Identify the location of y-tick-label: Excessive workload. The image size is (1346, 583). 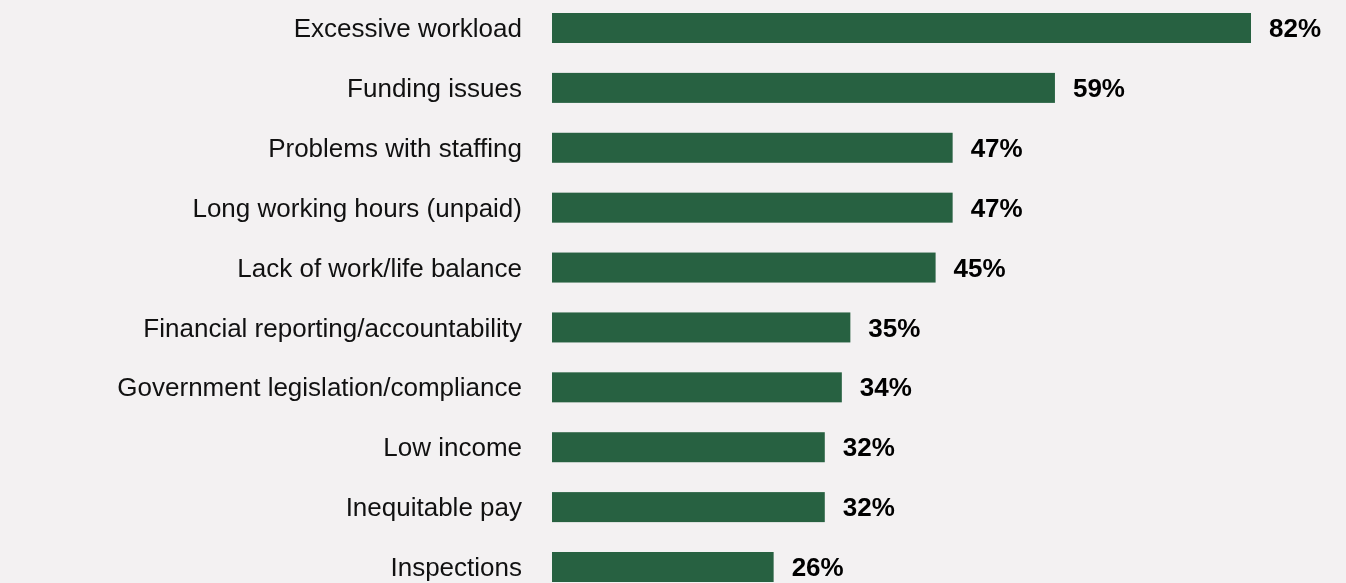
(407, 28).